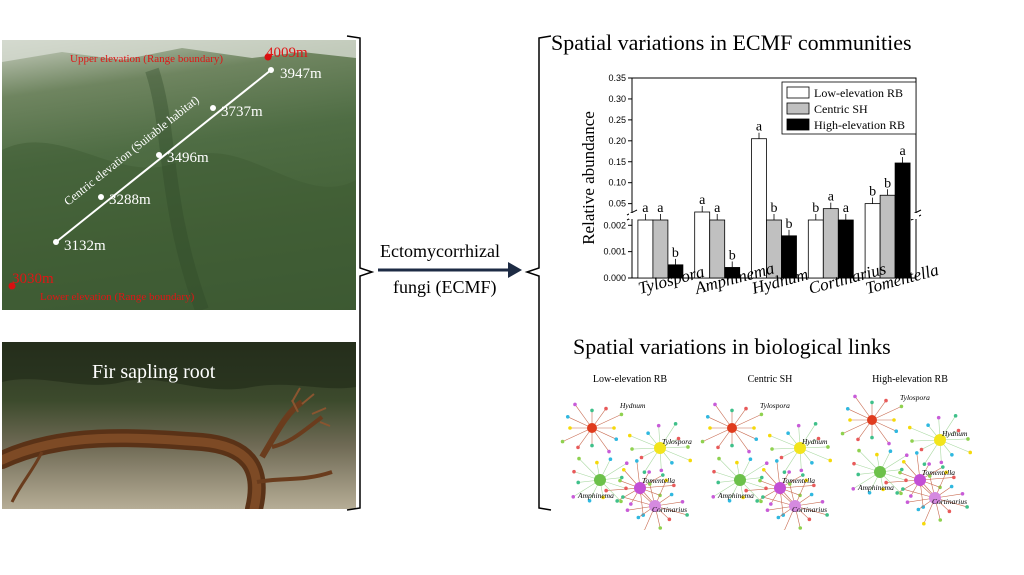  Describe the element at coordinates (614, 225) in the screenshot. I see `y-tick-label: 0.002` at that location.